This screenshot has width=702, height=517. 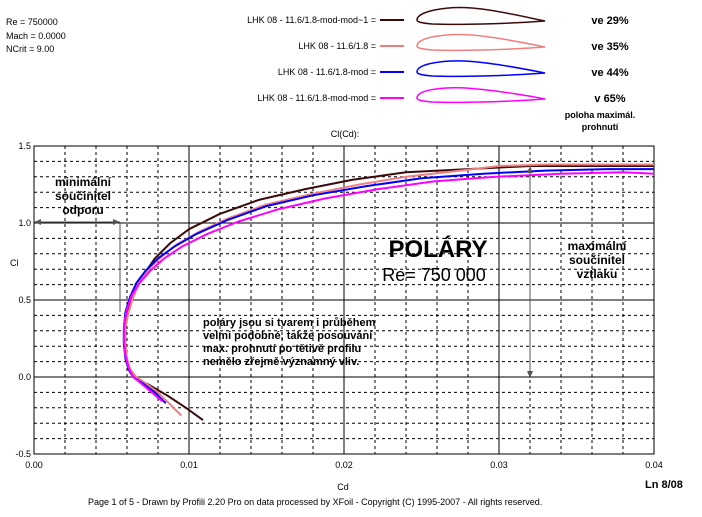 I want to click on polar-re: Re= 750 000, so click(x=434, y=275).